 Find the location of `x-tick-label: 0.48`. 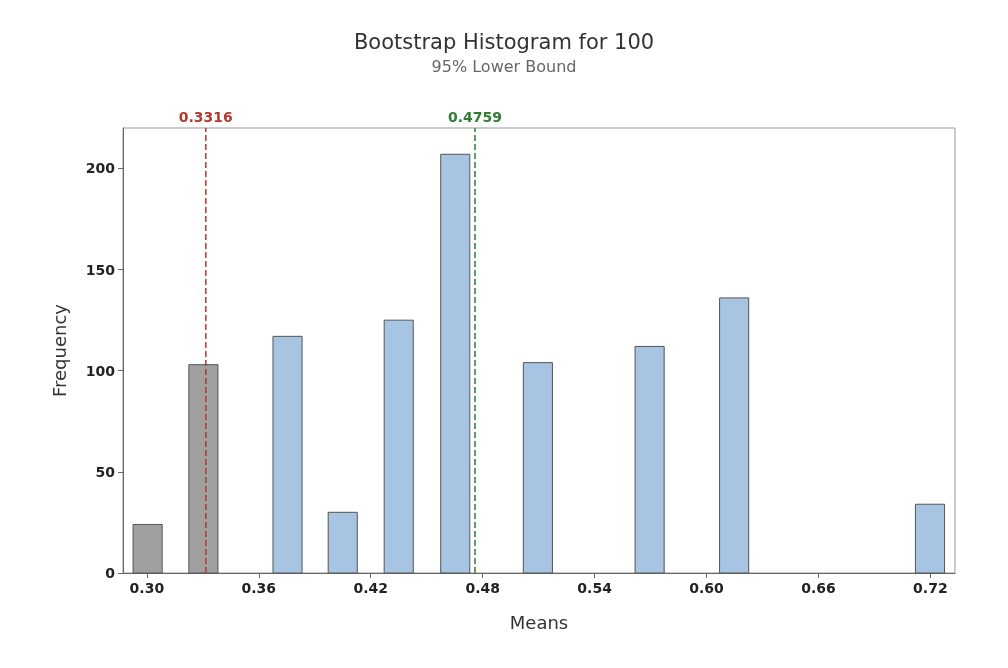

x-tick-label: 0.48 is located at coordinates (482, 588).